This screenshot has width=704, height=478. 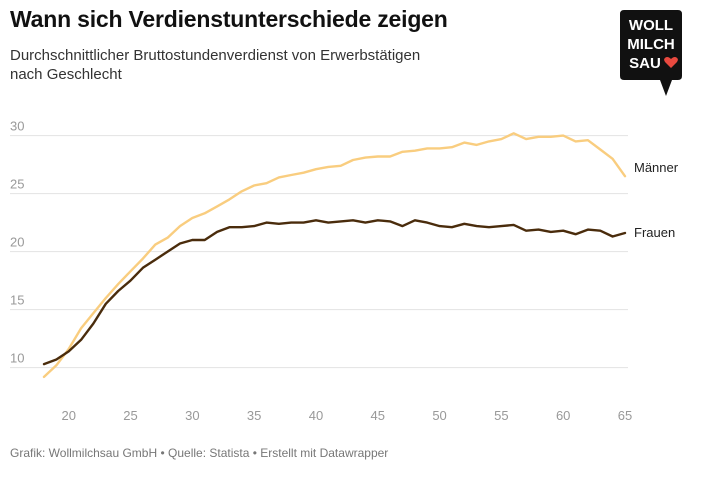 I want to click on y-axis-ticks: 10 15 20 25 30, so click(x=17, y=242).